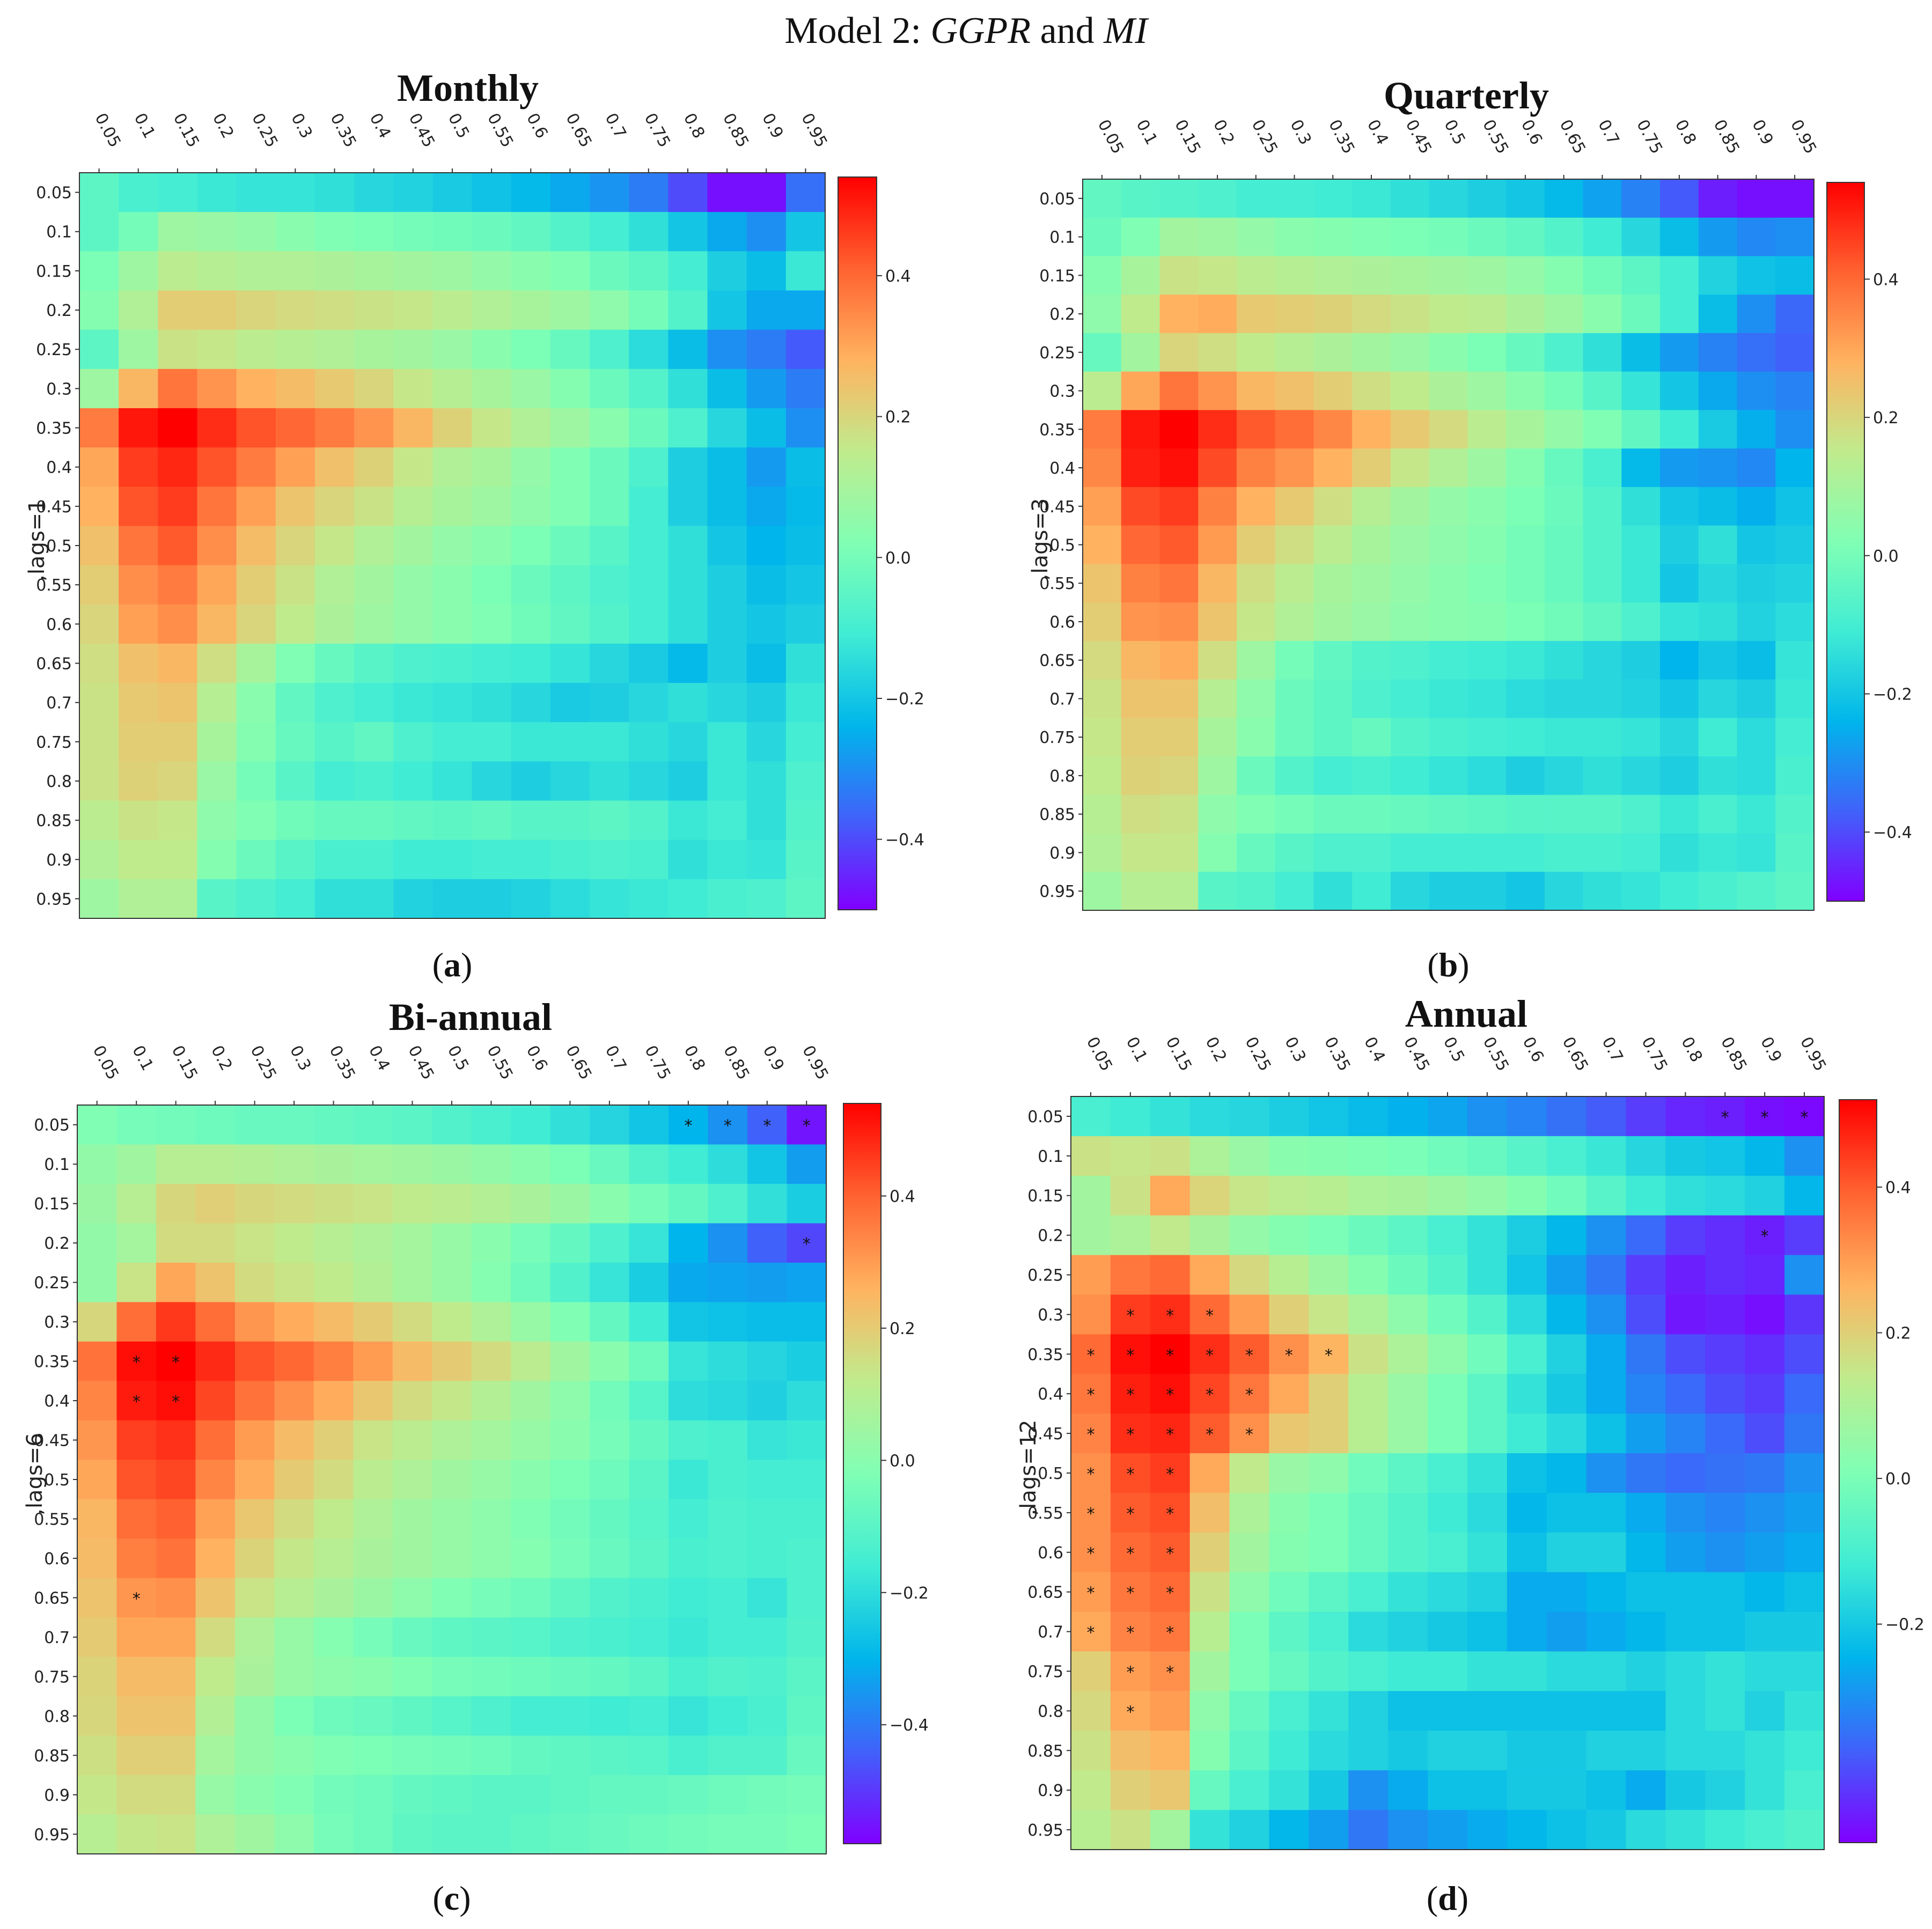 This screenshot has height=1929, width=1932. Describe the element at coordinates (910, 1593) in the screenshot. I see `colorbar-tick-label: −0.2` at that location.